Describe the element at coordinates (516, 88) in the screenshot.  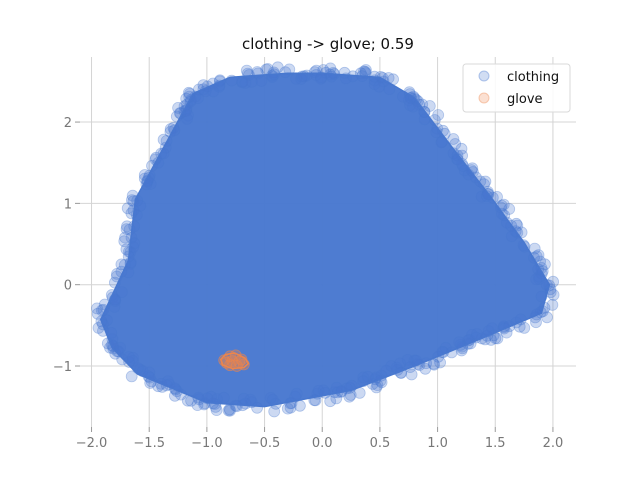
I see `legend-box` at that location.